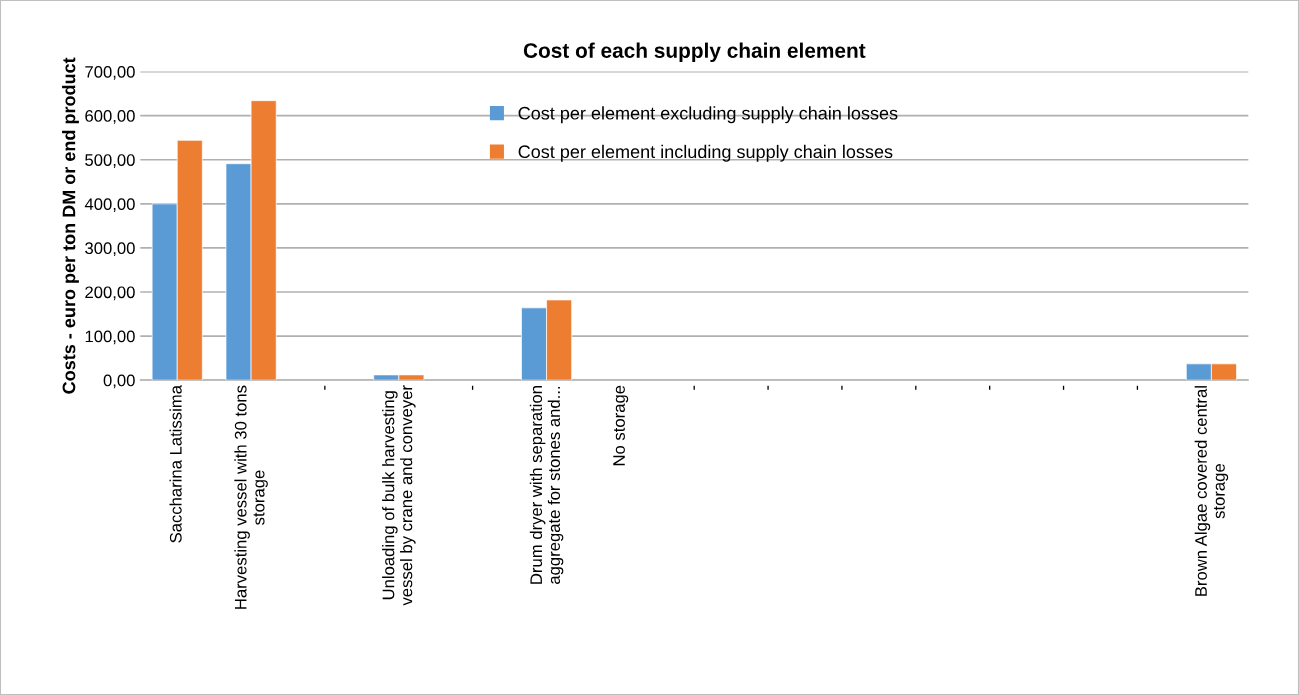 The height and width of the screenshot is (695, 1299). What do you see at coordinates (110, 293) in the screenshot?
I see `y-tick-label: 200,00` at bounding box center [110, 293].